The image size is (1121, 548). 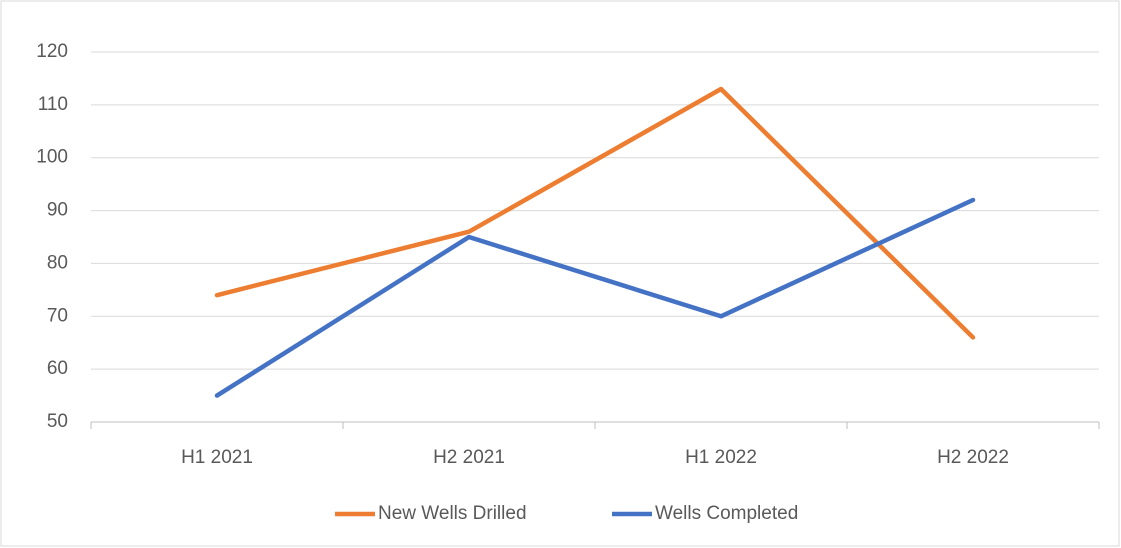 I want to click on x-tick-label: H2 2021, so click(x=469, y=457).